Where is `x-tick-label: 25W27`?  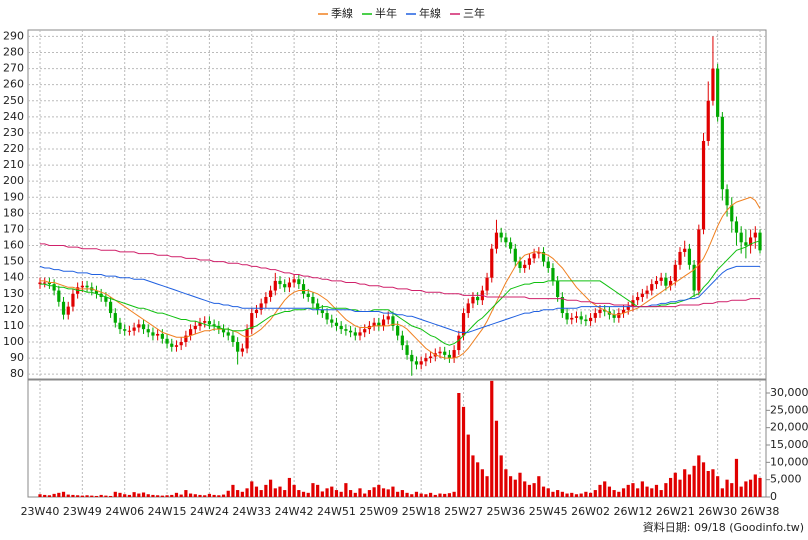 x-tick-label: 25W27 is located at coordinates (463, 511).